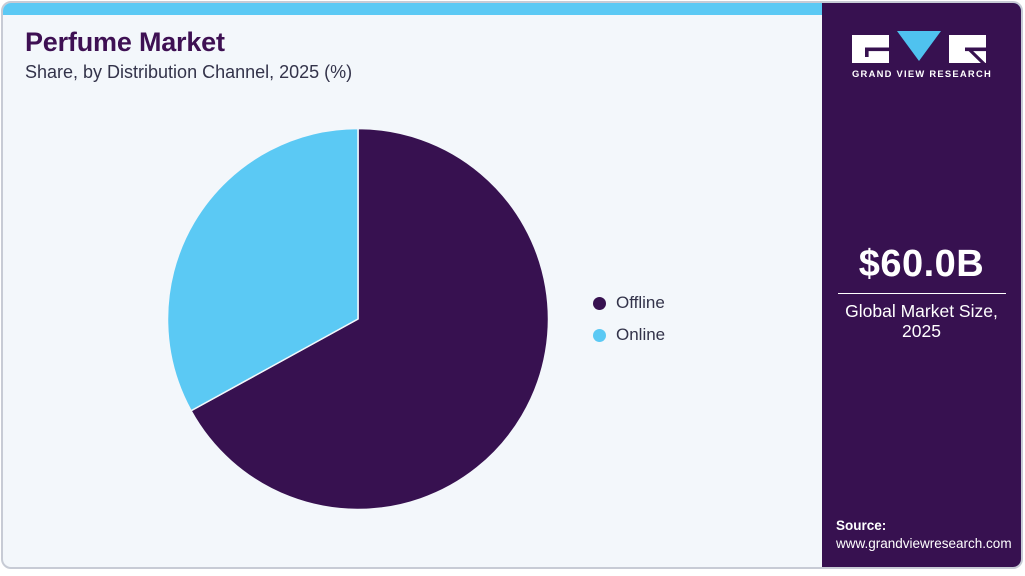  What do you see at coordinates (921, 311) in the screenshot?
I see `market-size-label-line1: Global Market Size,` at bounding box center [921, 311].